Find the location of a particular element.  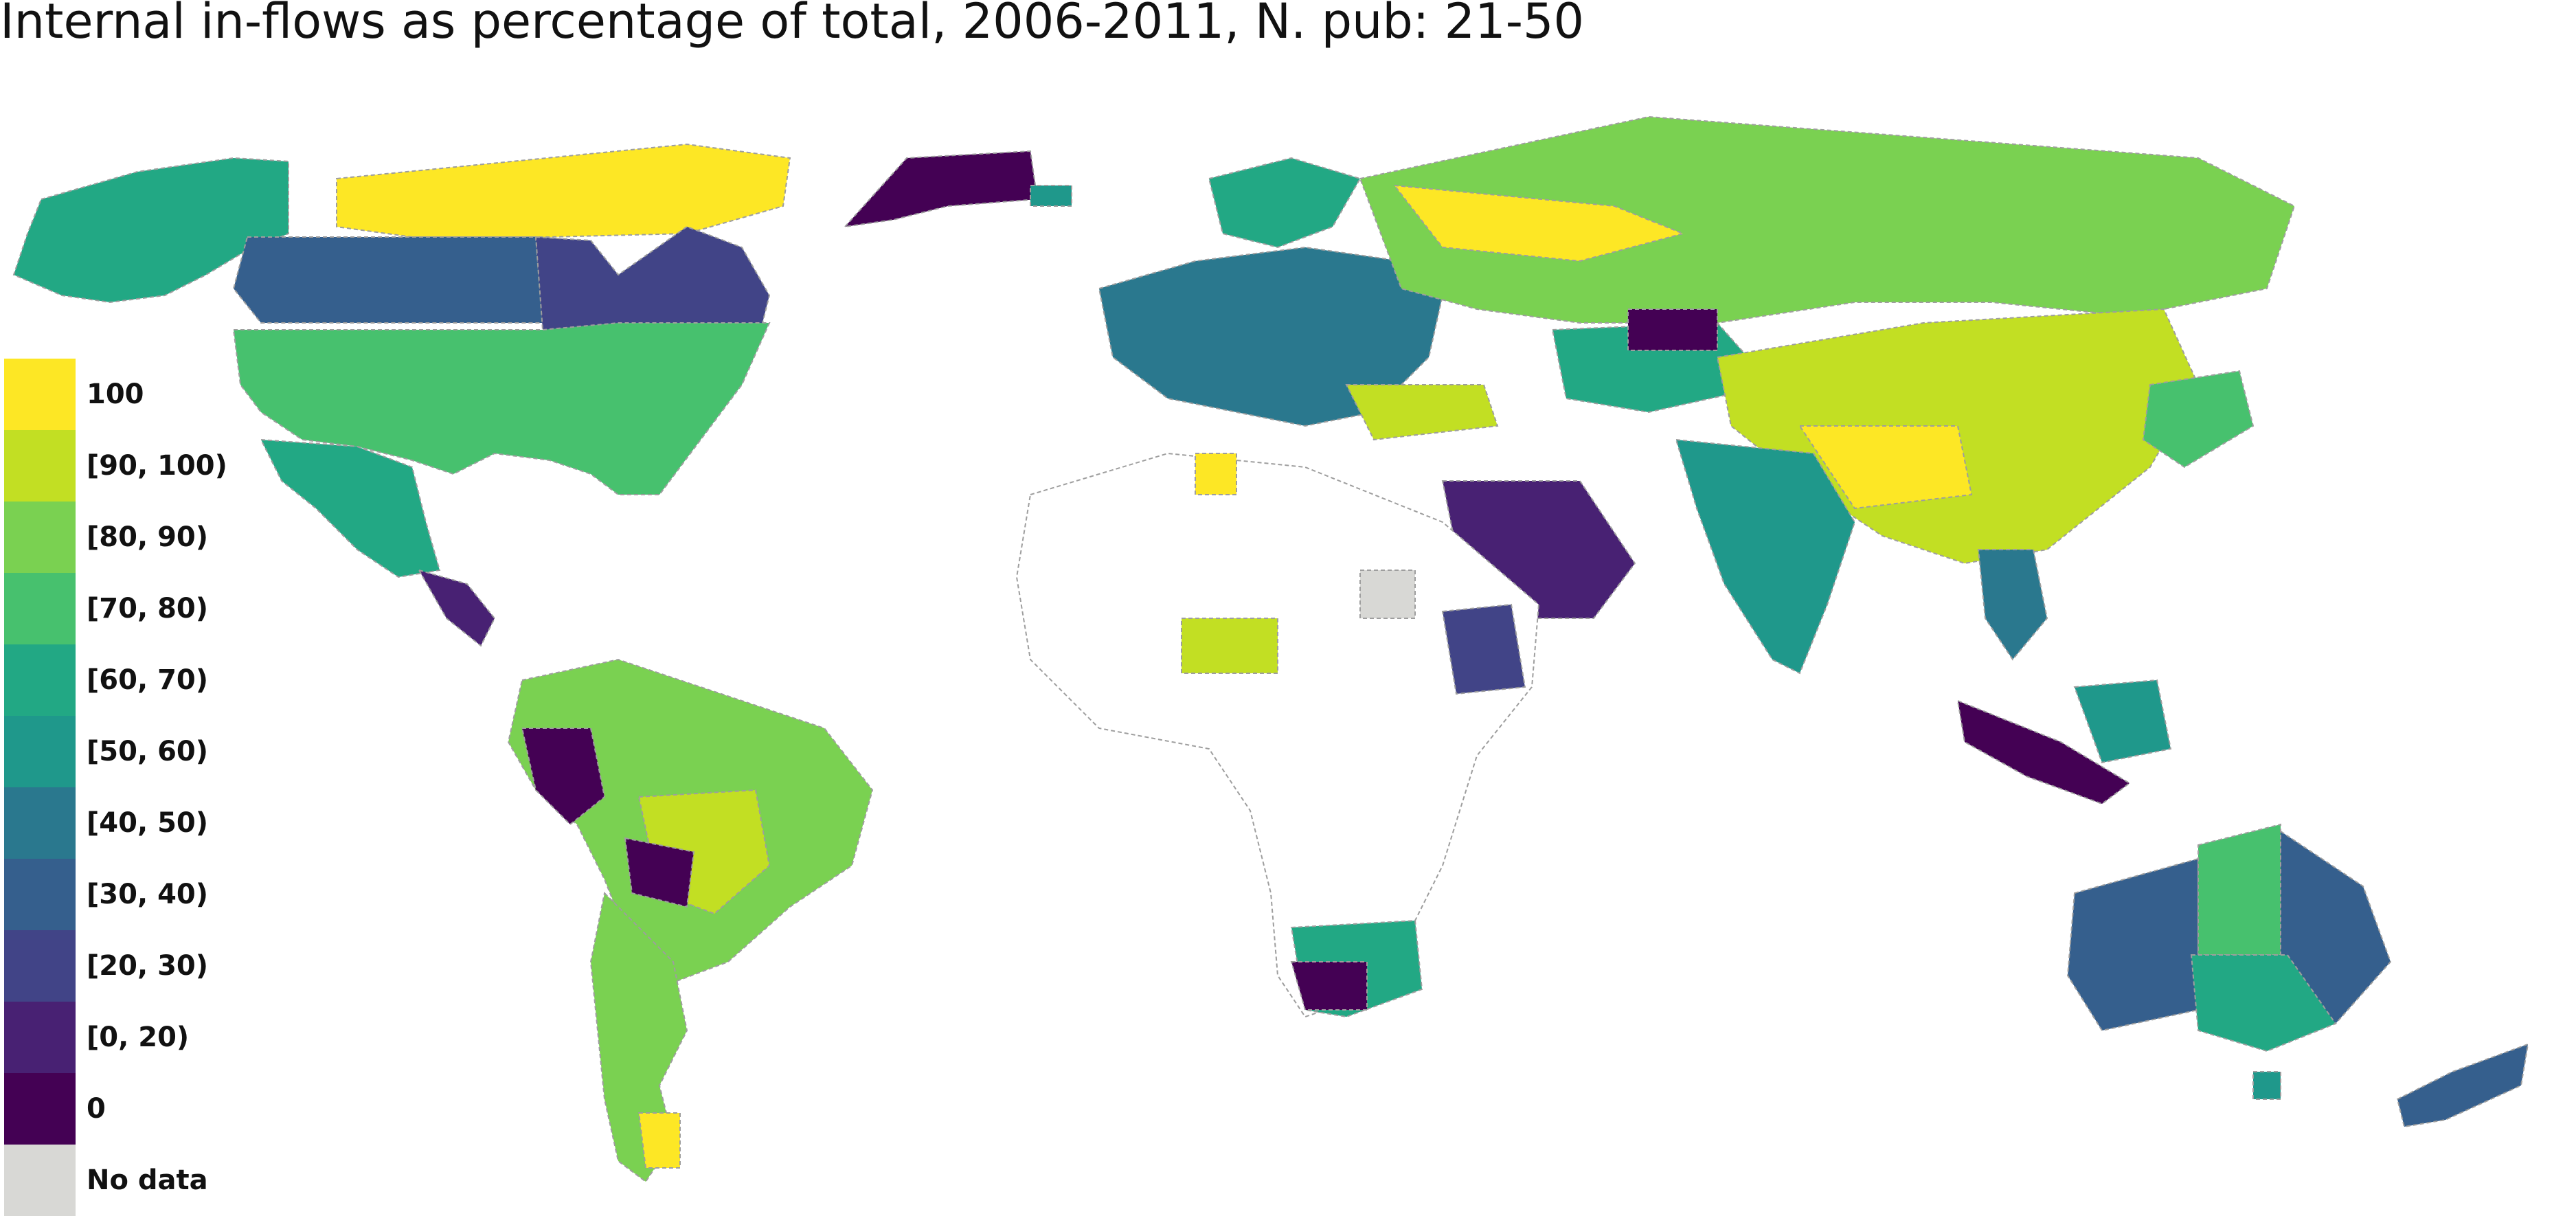

legend-label: [20, 30) is located at coordinates (148, 966).